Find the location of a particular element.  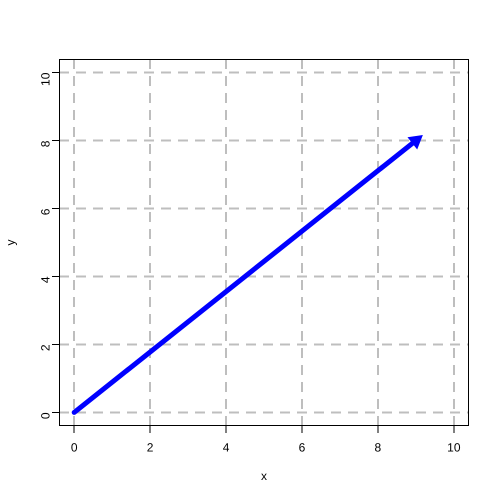

x-tick-label: 8 is located at coordinates (378, 447).